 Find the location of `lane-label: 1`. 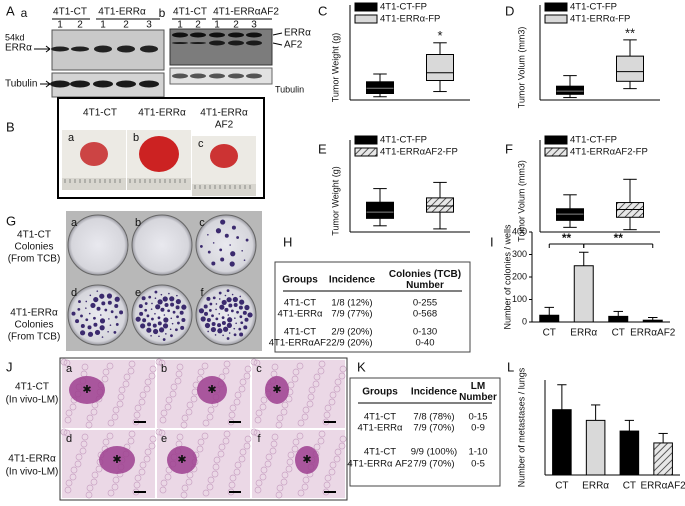

lane-label: 1 is located at coordinates (103, 25).